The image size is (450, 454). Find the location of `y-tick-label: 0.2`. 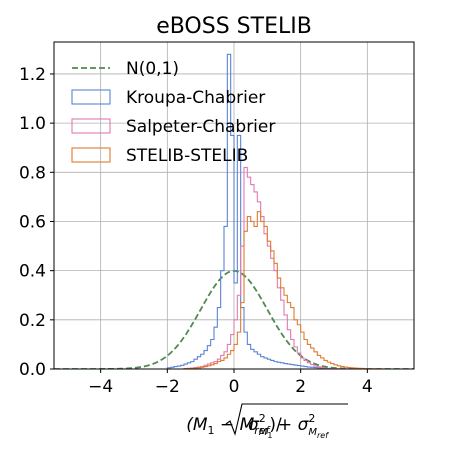

y-tick-label: 0.2 is located at coordinates (32, 321).